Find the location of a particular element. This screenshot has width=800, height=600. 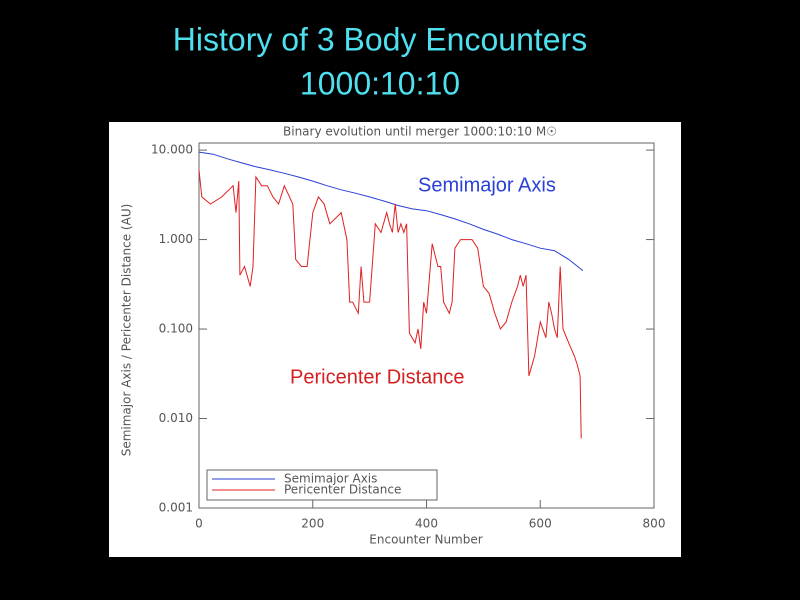

slide-subtitle: 1000:10:10 is located at coordinates (380, 83).